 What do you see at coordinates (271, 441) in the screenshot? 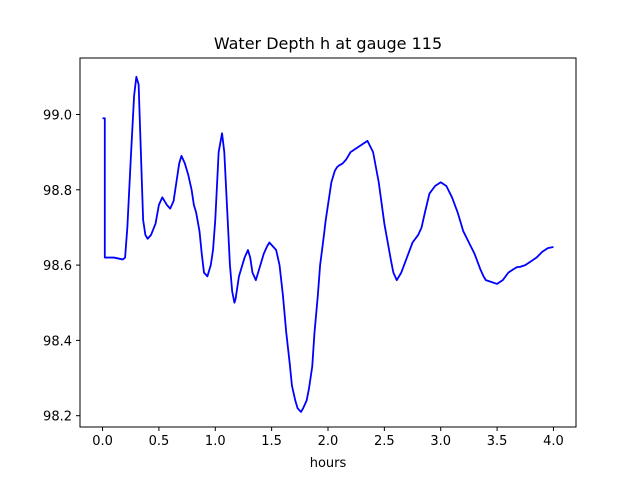
I see `x-tick-label: 1.5` at bounding box center [271, 441].